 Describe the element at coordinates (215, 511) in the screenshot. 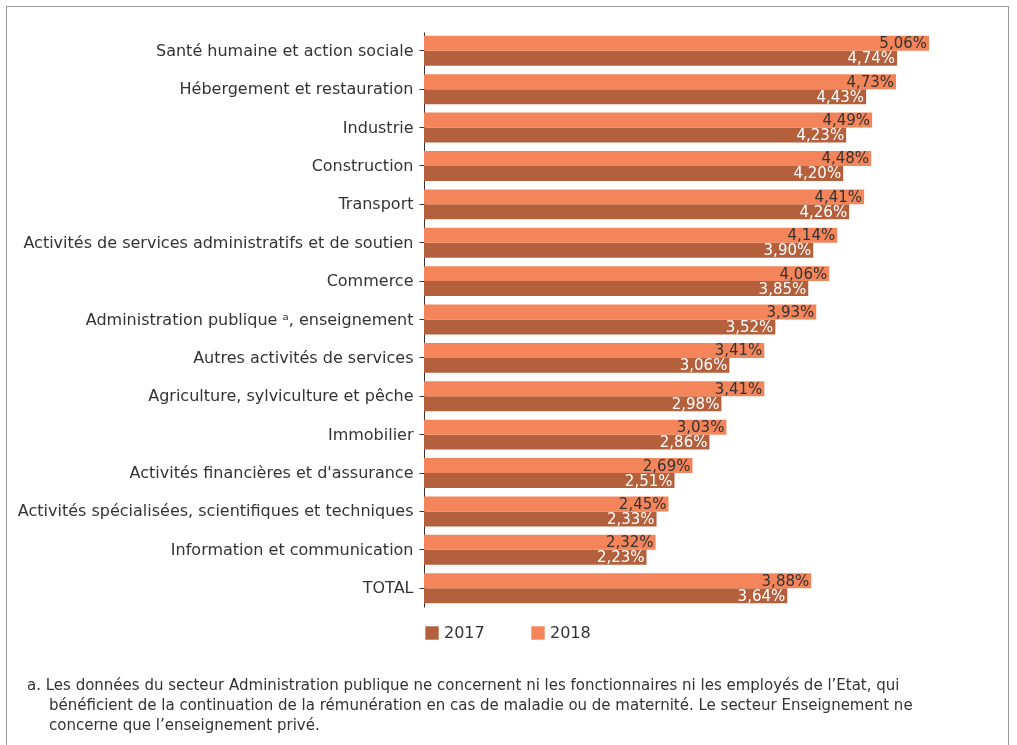

I see `y-tick-label: Activités spécialisées, scientifiques et techniques` at that location.